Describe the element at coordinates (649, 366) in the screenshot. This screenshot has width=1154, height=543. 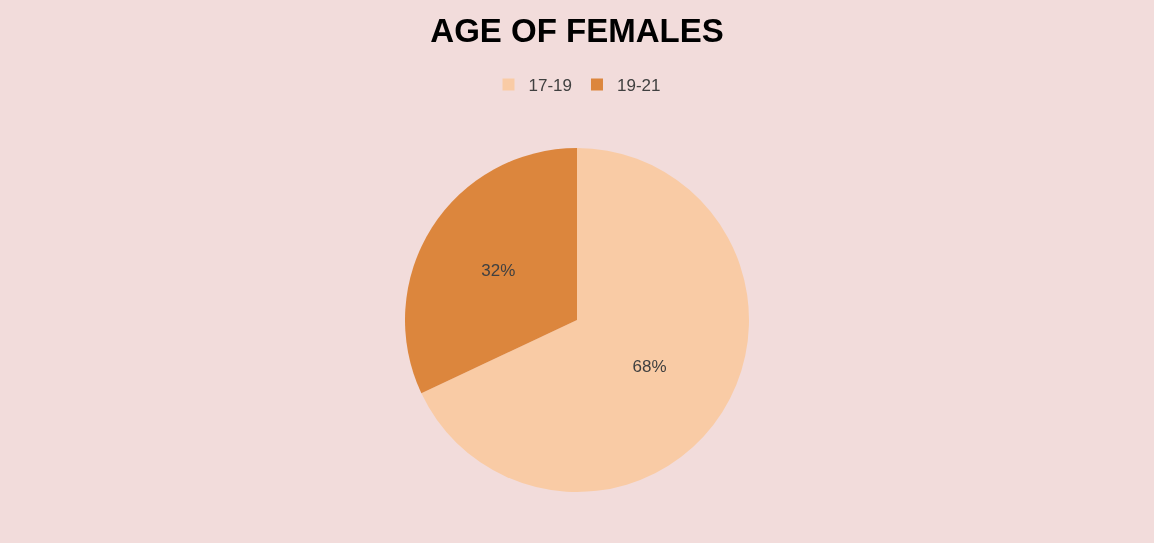
I see `data-label: 68%` at that location.